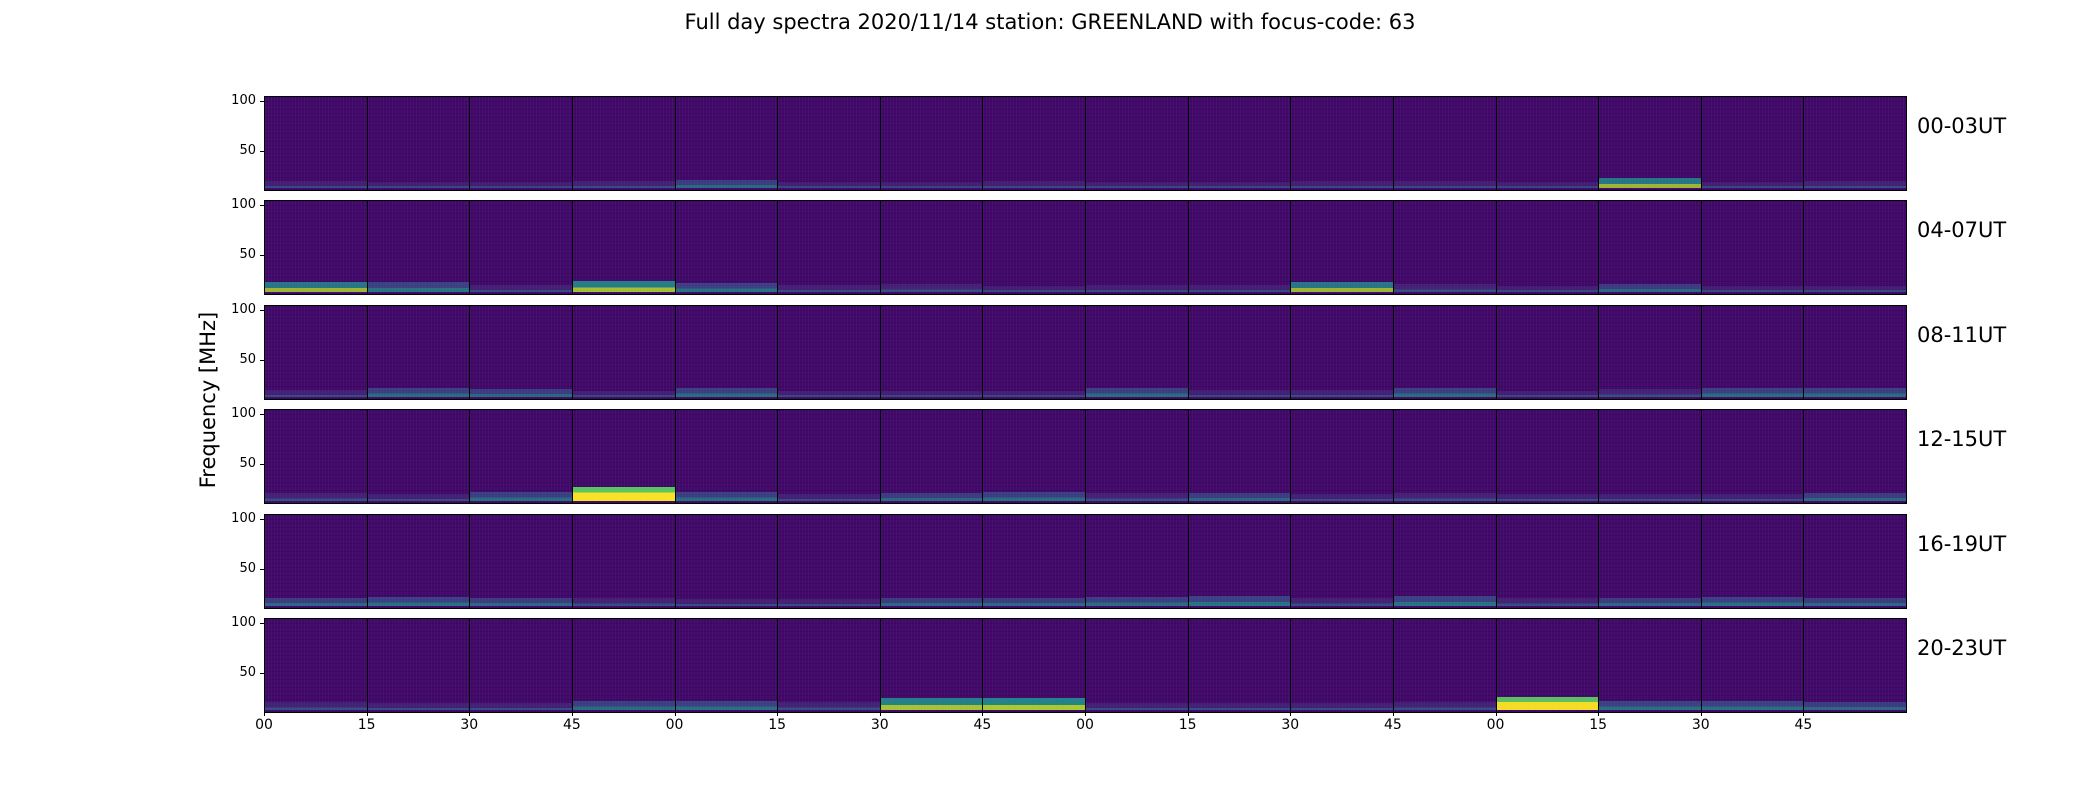 Image resolution: width=2100 pixels, height=800 pixels. Describe the element at coordinates (1962, 230) in the screenshot. I see `row-time-label: 04-07UT` at that location.